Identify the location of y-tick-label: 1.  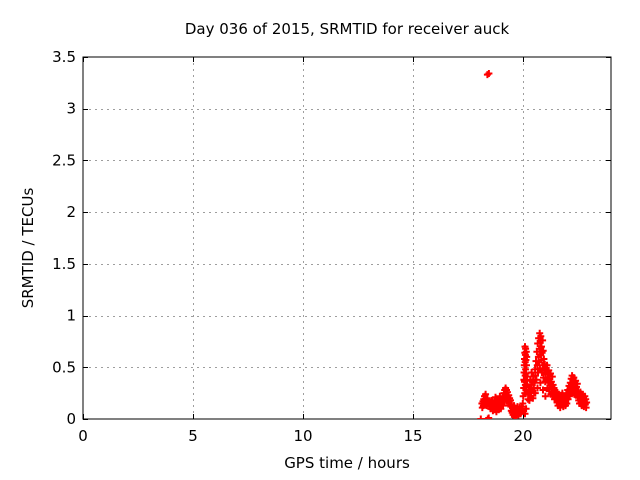
(71, 316).